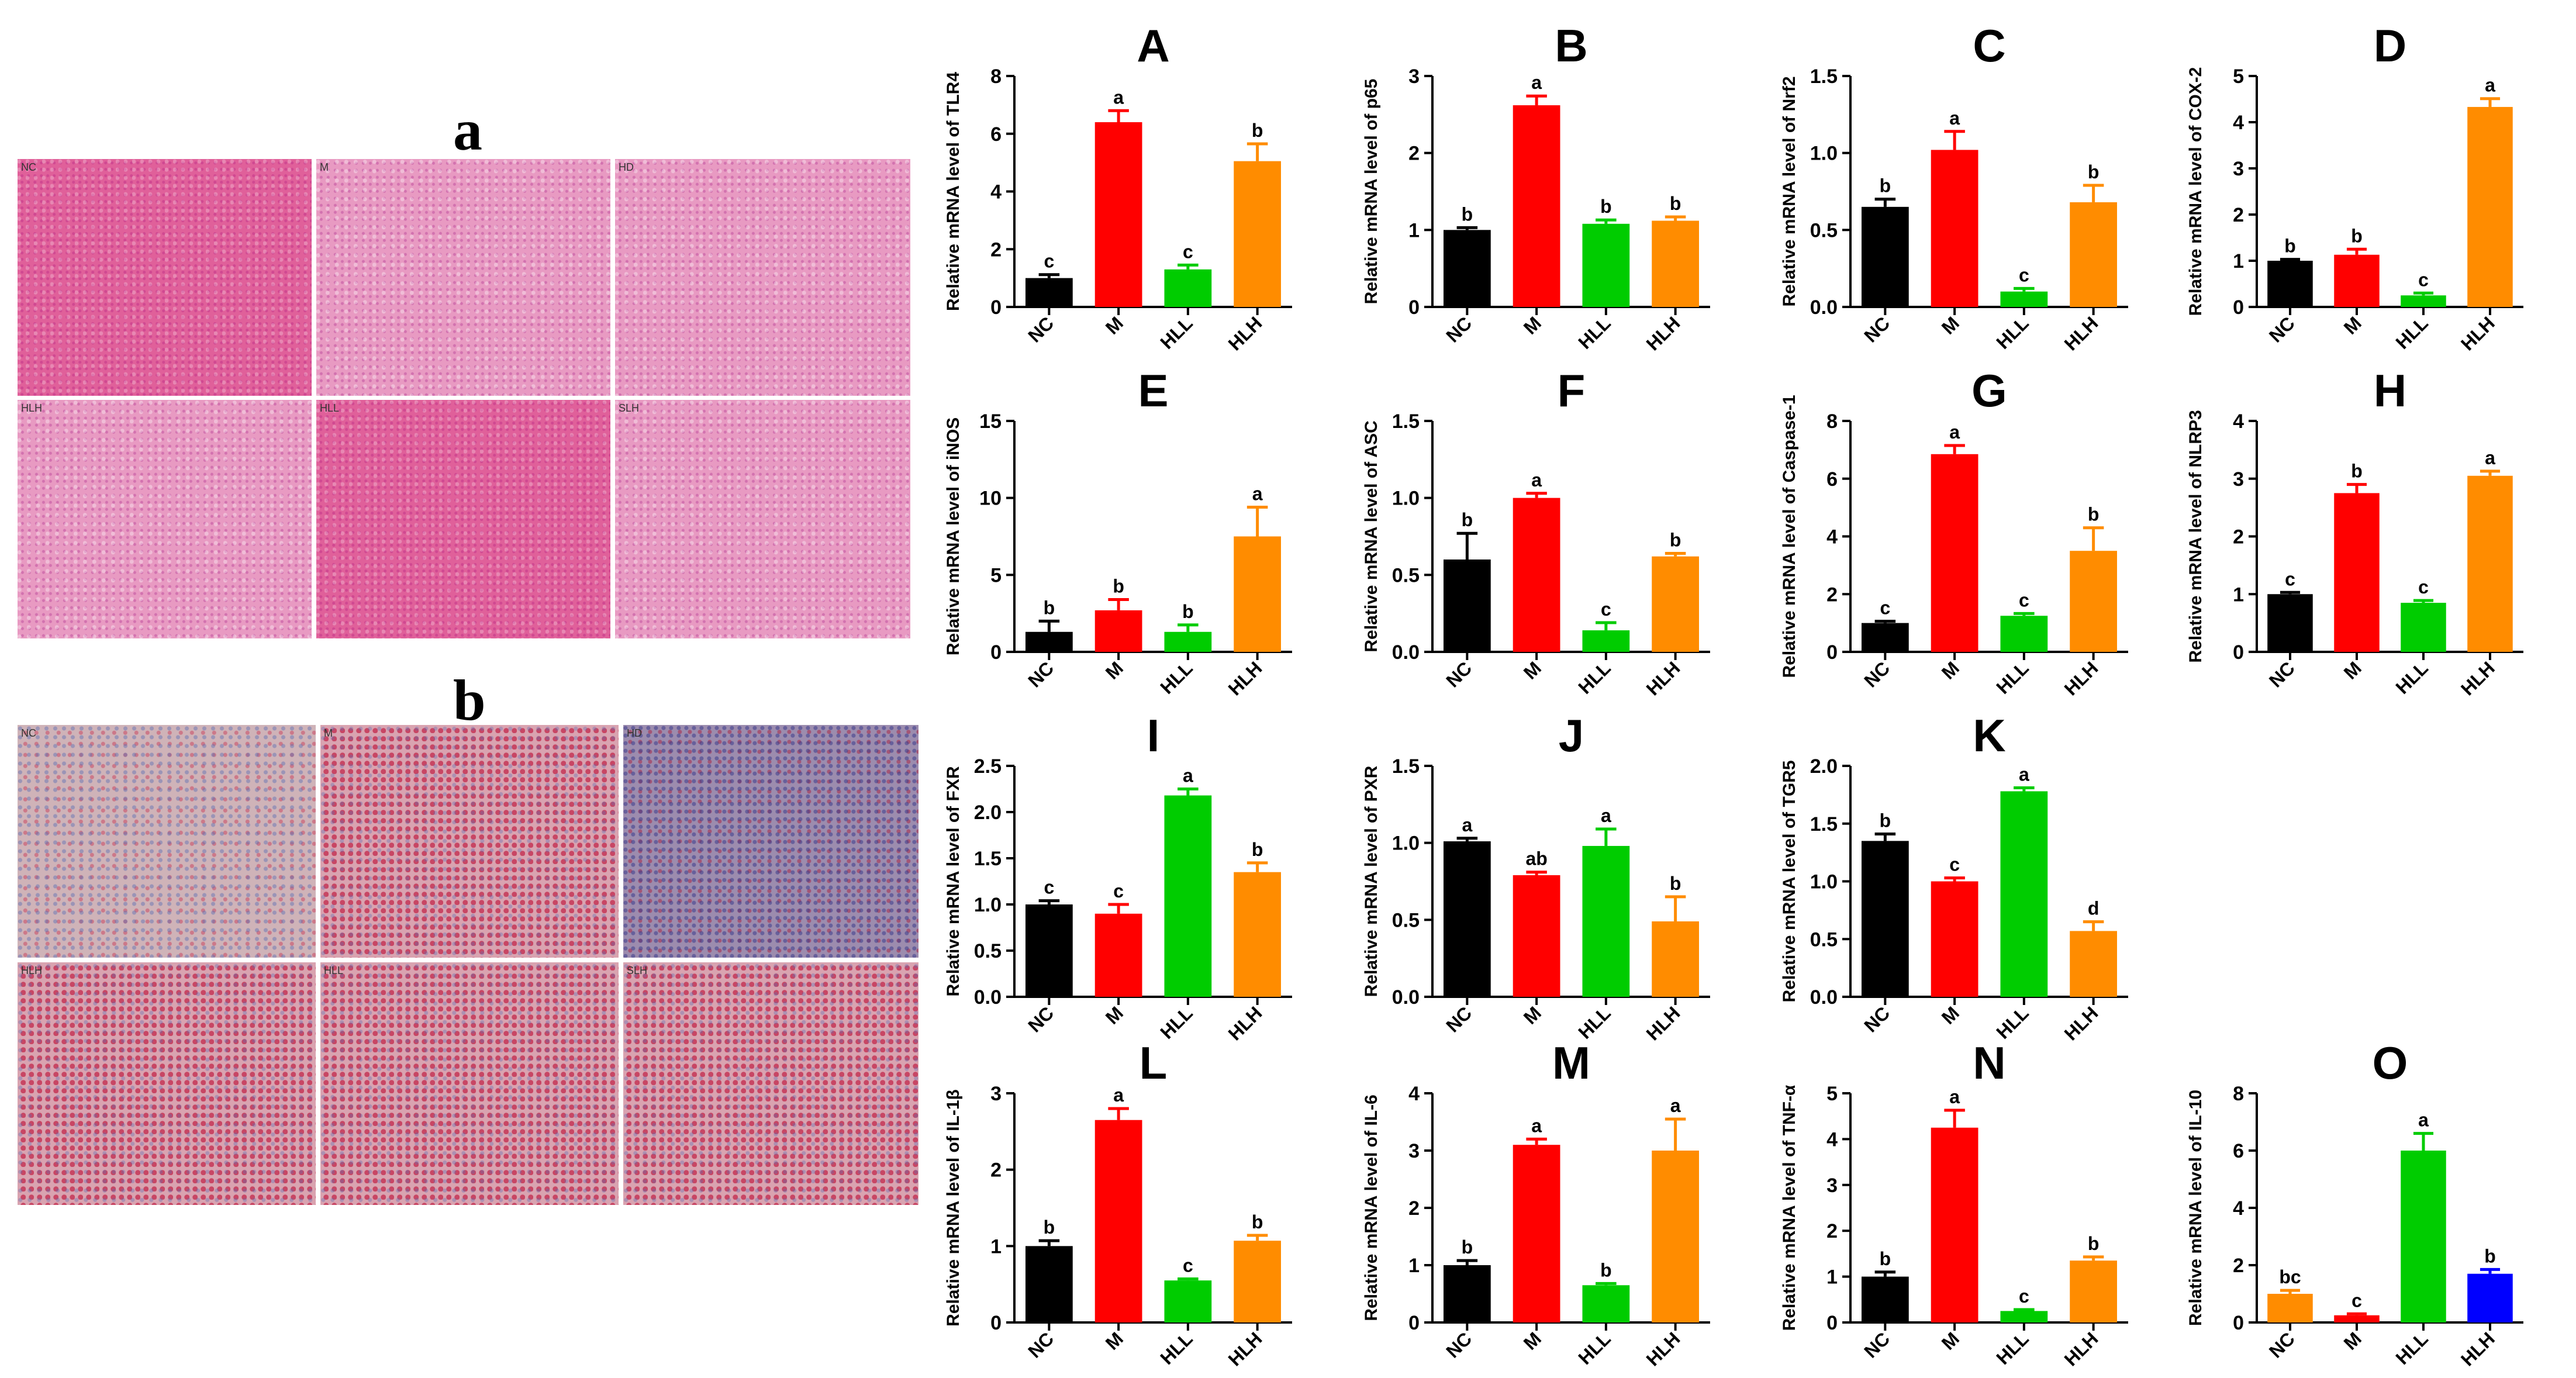 The width and height of the screenshot is (2576, 1378). I want to click on micrograph-label: NC, so click(29, 167).